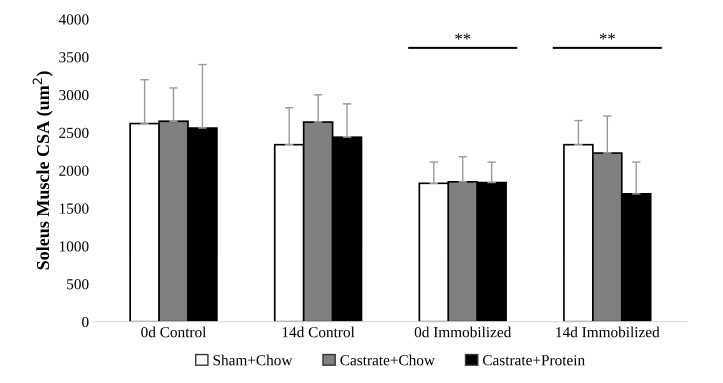  What do you see at coordinates (74, 95) in the screenshot?
I see `y-tick-label: 3000` at bounding box center [74, 95].